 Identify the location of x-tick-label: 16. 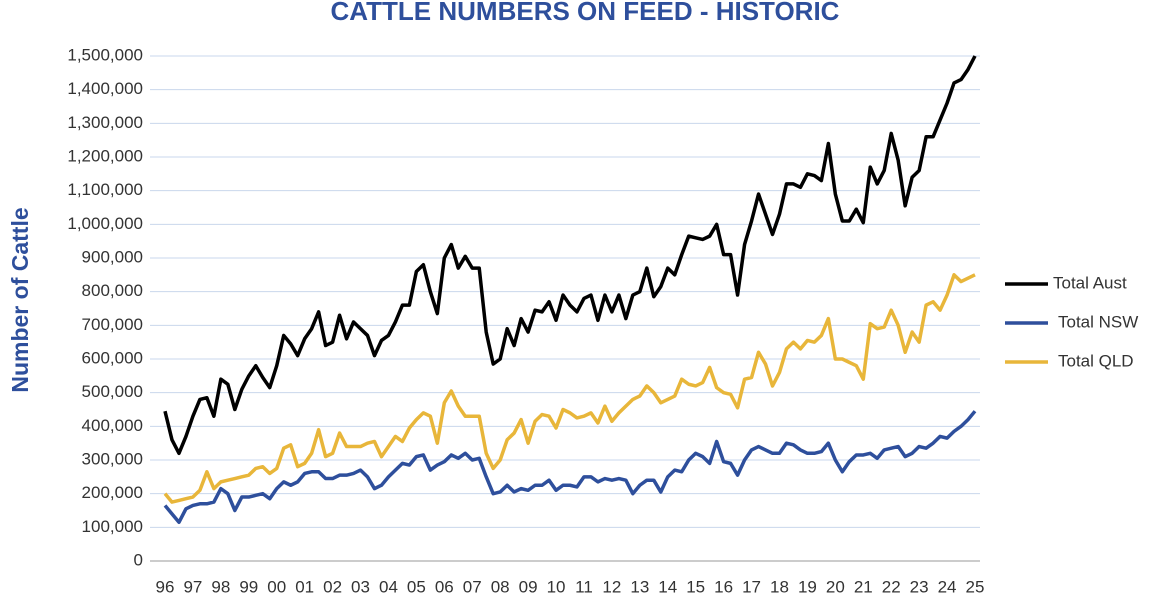
(723, 586).